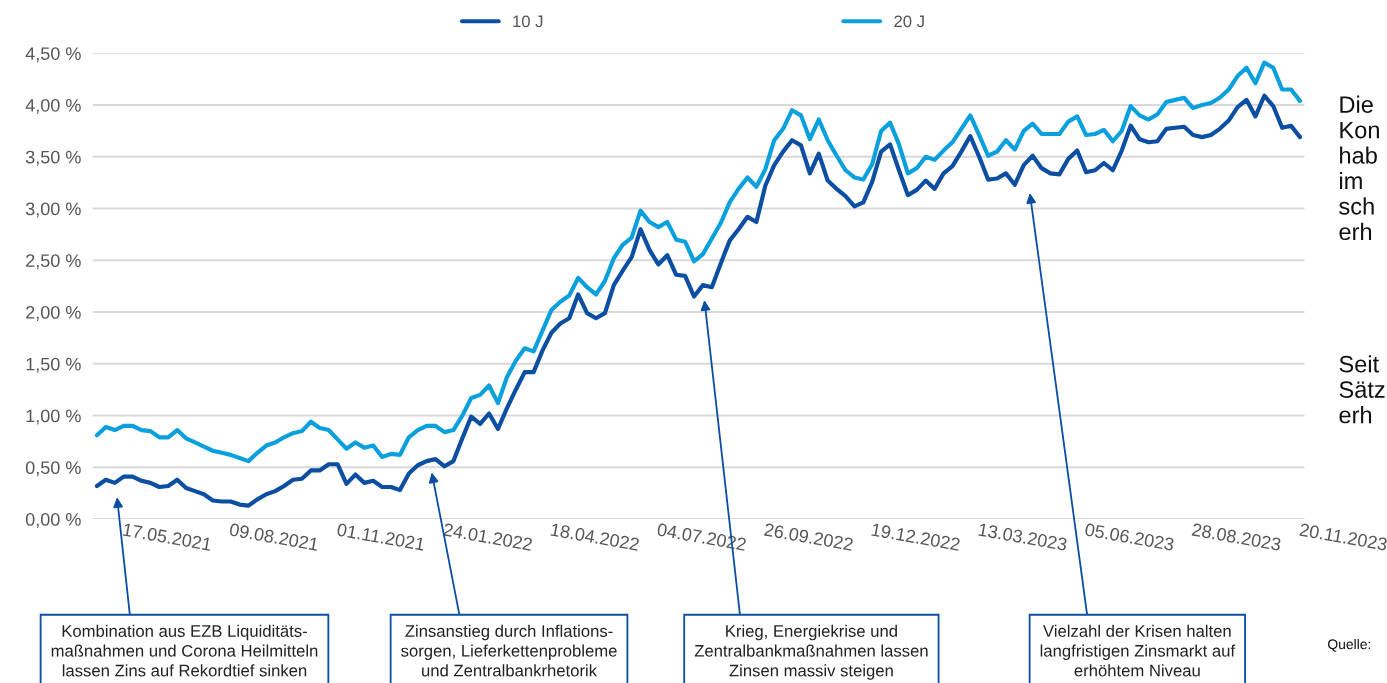 The height and width of the screenshot is (683, 1387). I want to click on y-tick-label: 3,50 %, so click(53, 158).